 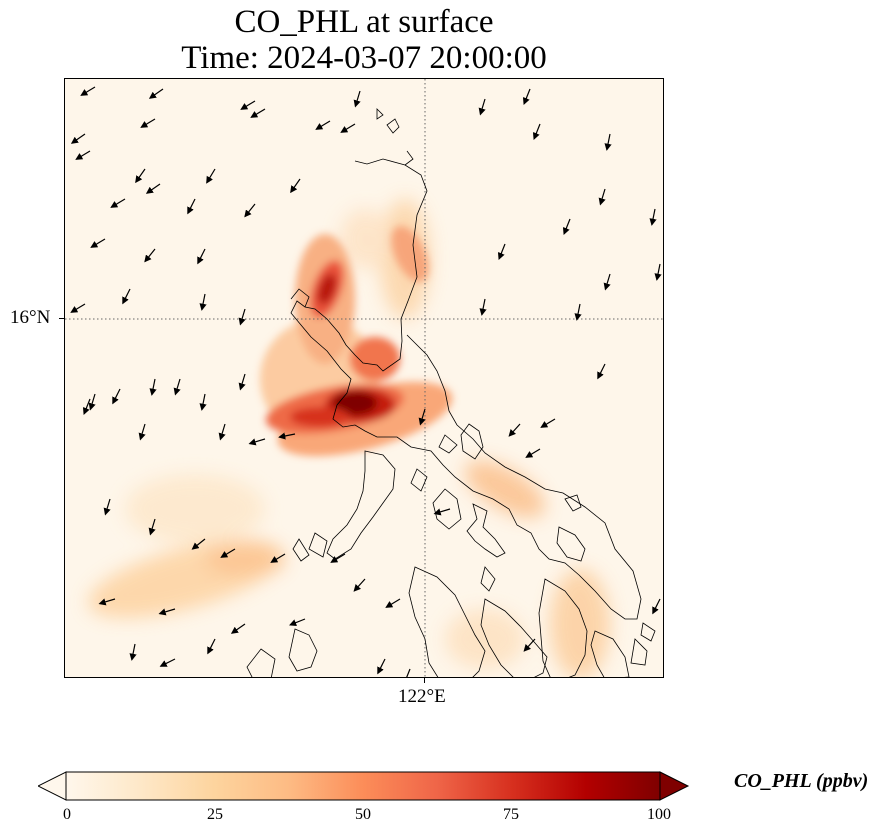 I want to click on lat-tick-mark, so click(x=61, y=318).